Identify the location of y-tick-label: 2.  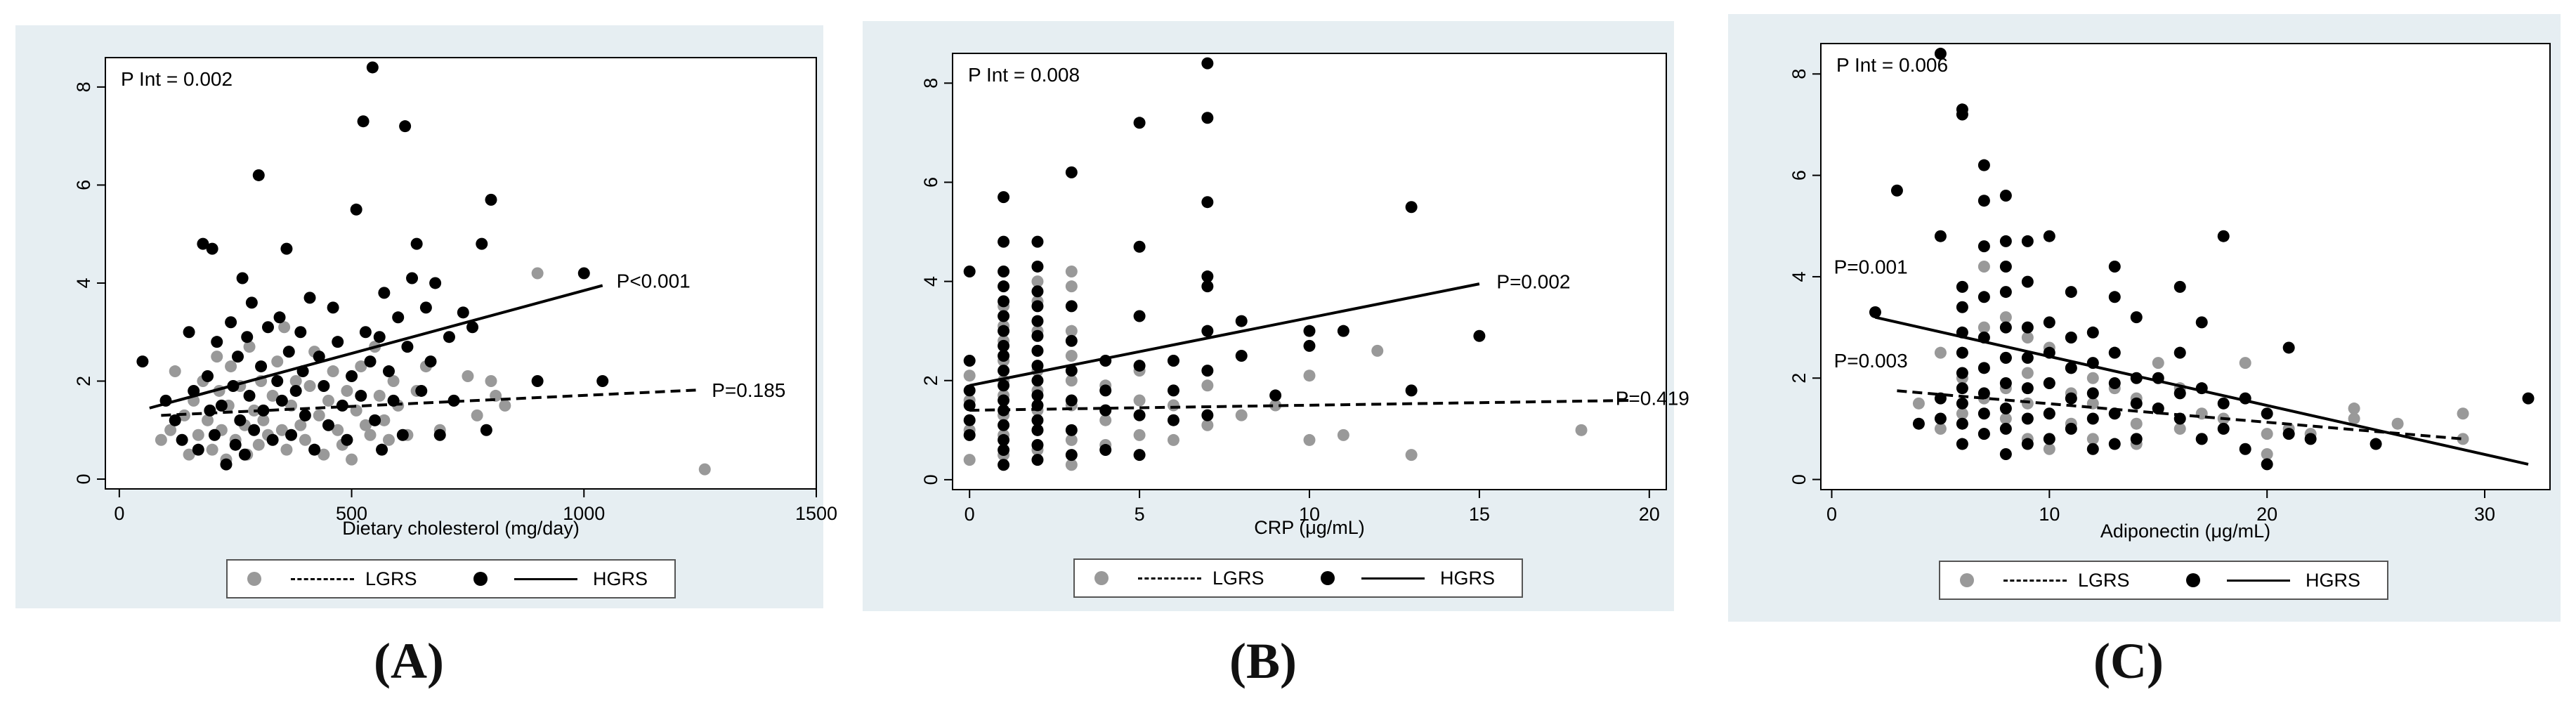
(84, 381).